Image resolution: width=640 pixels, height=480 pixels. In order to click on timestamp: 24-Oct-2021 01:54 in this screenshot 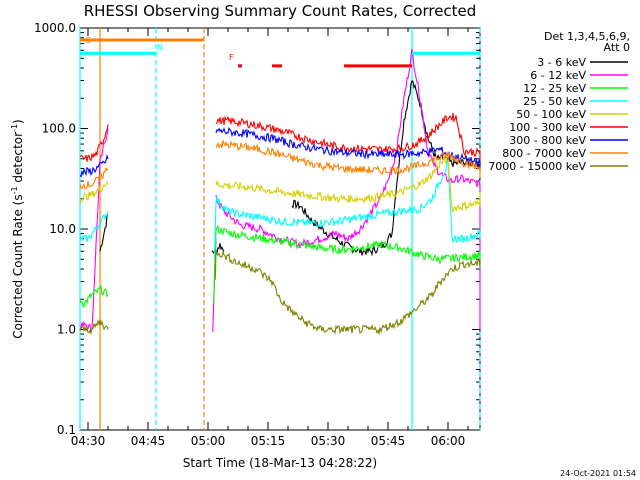, I will do `click(598, 473)`.